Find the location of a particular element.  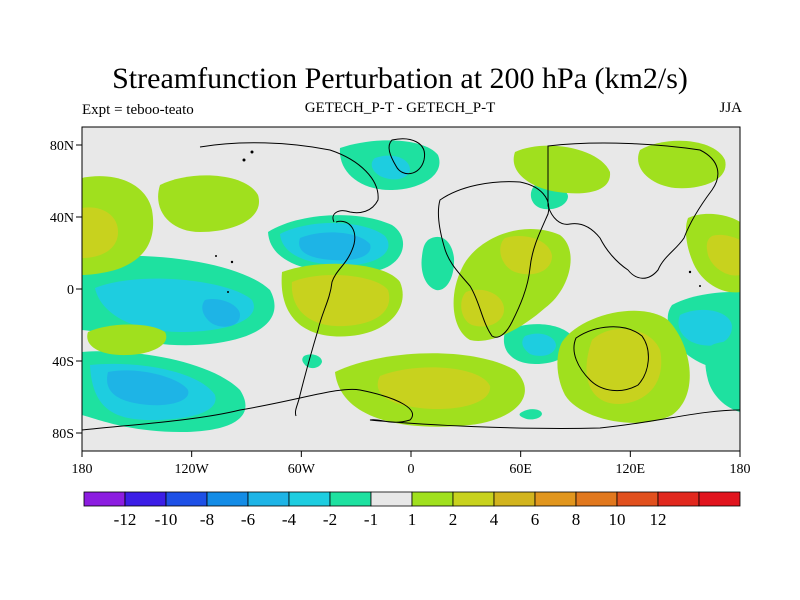

colorbar-label: -1 is located at coordinates (371, 519).